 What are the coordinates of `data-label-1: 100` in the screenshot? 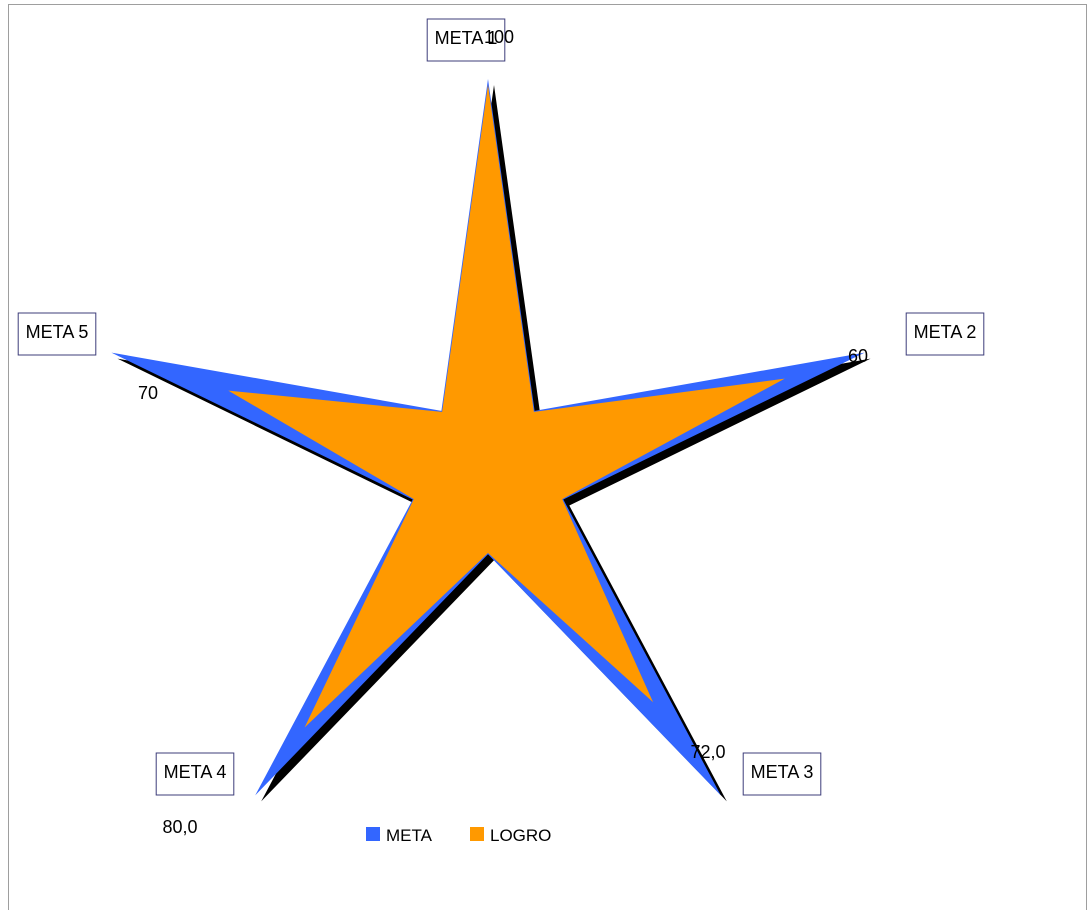 It's located at (499, 37).